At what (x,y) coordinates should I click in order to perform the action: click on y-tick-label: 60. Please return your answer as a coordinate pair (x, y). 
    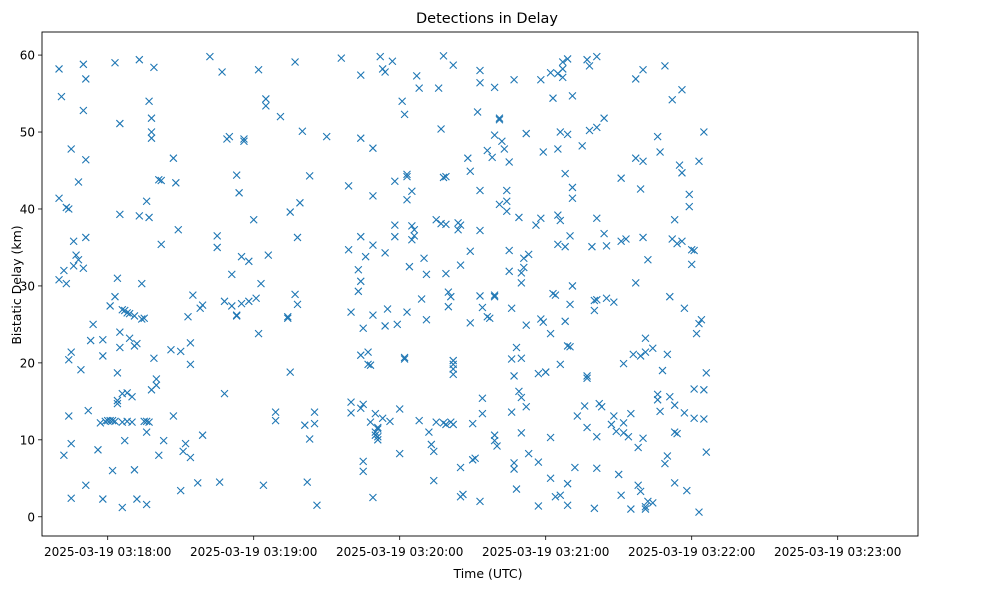
    Looking at the image, I should click on (27, 56).